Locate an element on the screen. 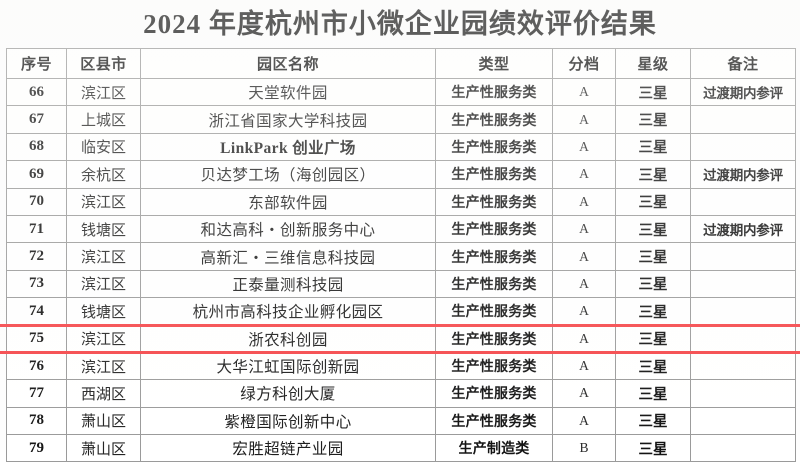 This screenshot has width=800, height=462. cell-district: 西湖区 is located at coordinates (103, 393).